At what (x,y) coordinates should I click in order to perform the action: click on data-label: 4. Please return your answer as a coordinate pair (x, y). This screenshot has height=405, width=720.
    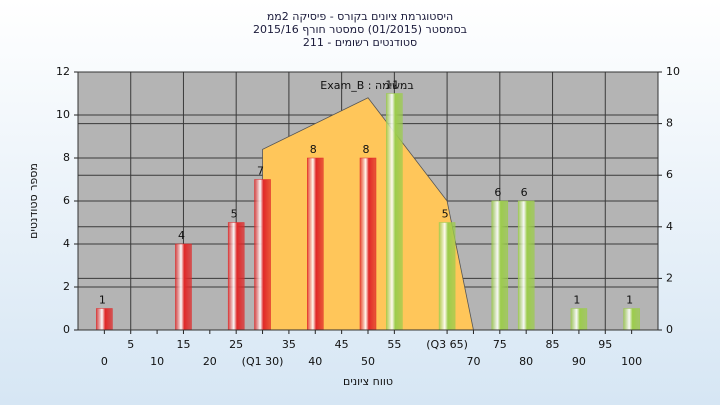
    Looking at the image, I should click on (181, 235).